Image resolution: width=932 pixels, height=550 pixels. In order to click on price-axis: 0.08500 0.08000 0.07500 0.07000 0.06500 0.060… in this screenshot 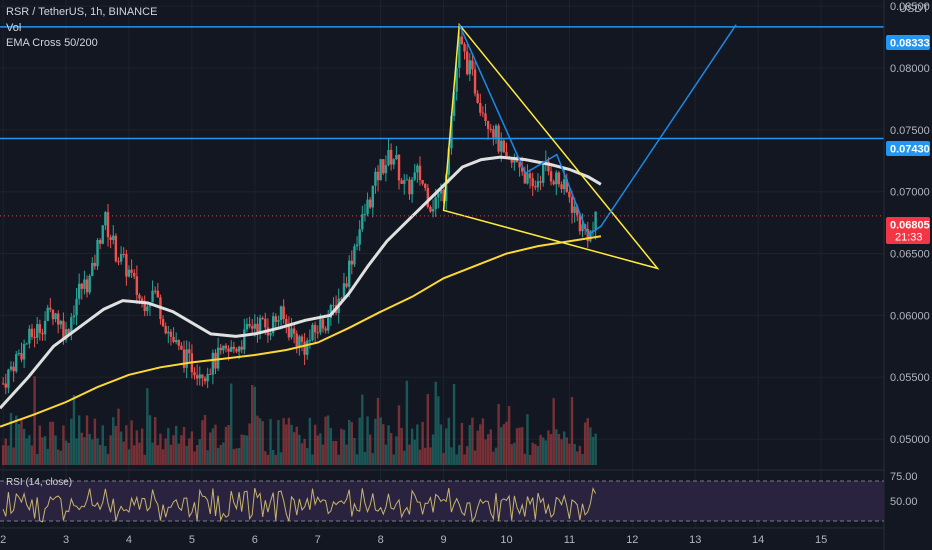, I will do `click(910, 223)`.